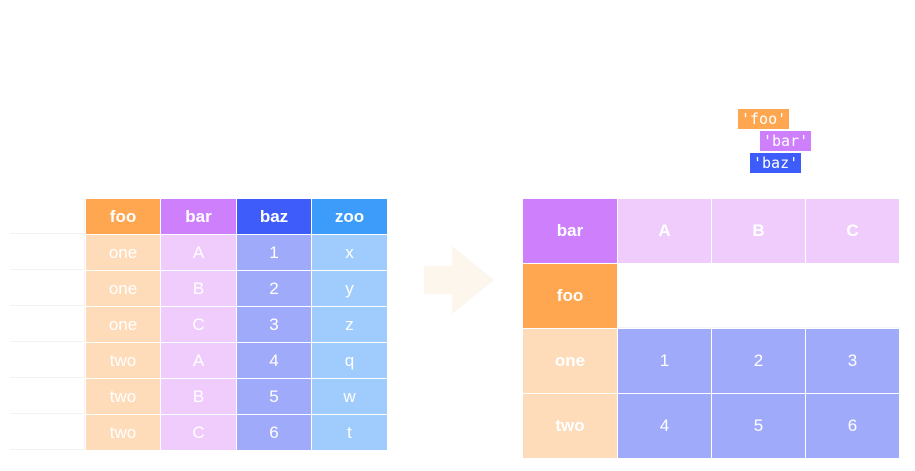 The width and height of the screenshot is (915, 471). What do you see at coordinates (758, 426) in the screenshot?
I see `pivot-value-cell: 5` at bounding box center [758, 426].